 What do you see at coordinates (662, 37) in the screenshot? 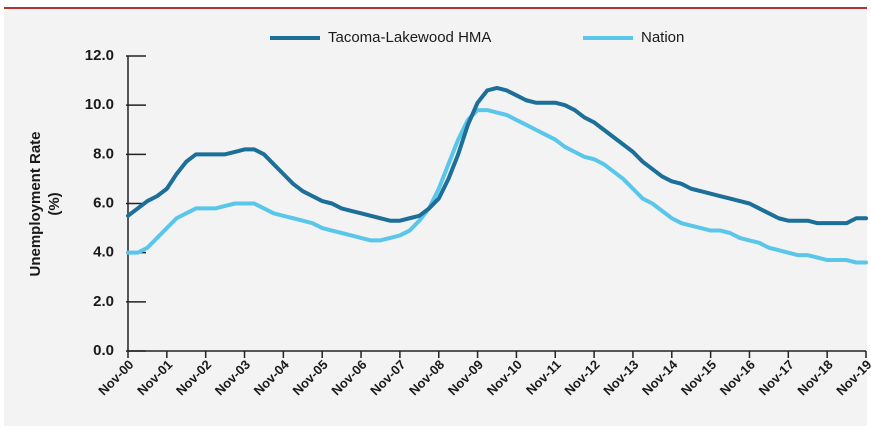
I see `legend-label: Nation` at bounding box center [662, 37].